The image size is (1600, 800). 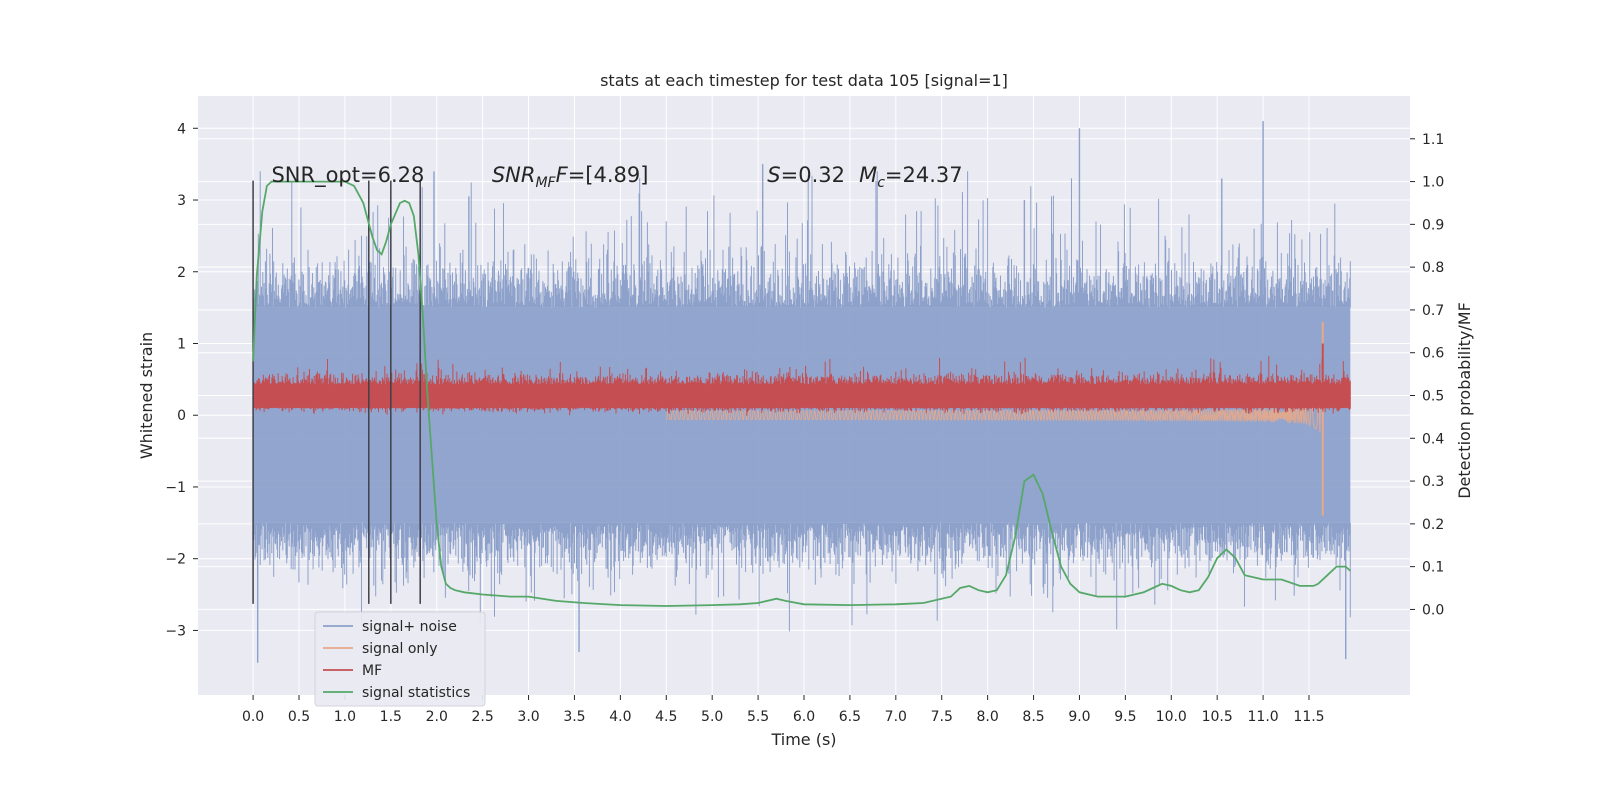 What do you see at coordinates (1433, 140) in the screenshot?
I see `y-right-tick-label: 1.1` at bounding box center [1433, 140].